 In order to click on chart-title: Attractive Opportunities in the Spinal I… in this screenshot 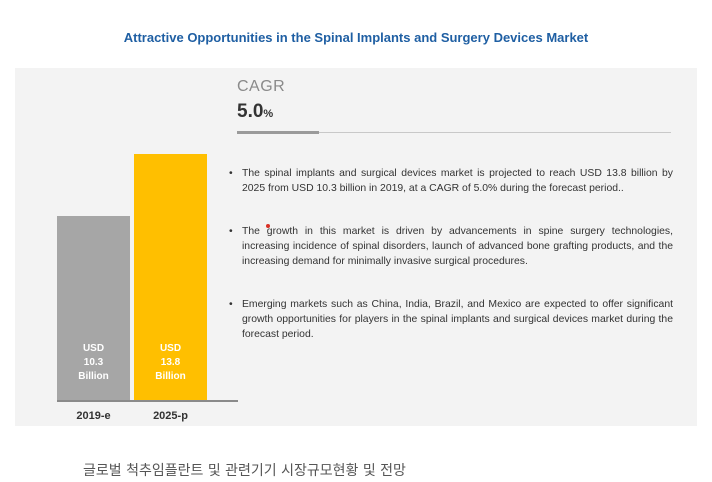, I will do `click(356, 37)`.